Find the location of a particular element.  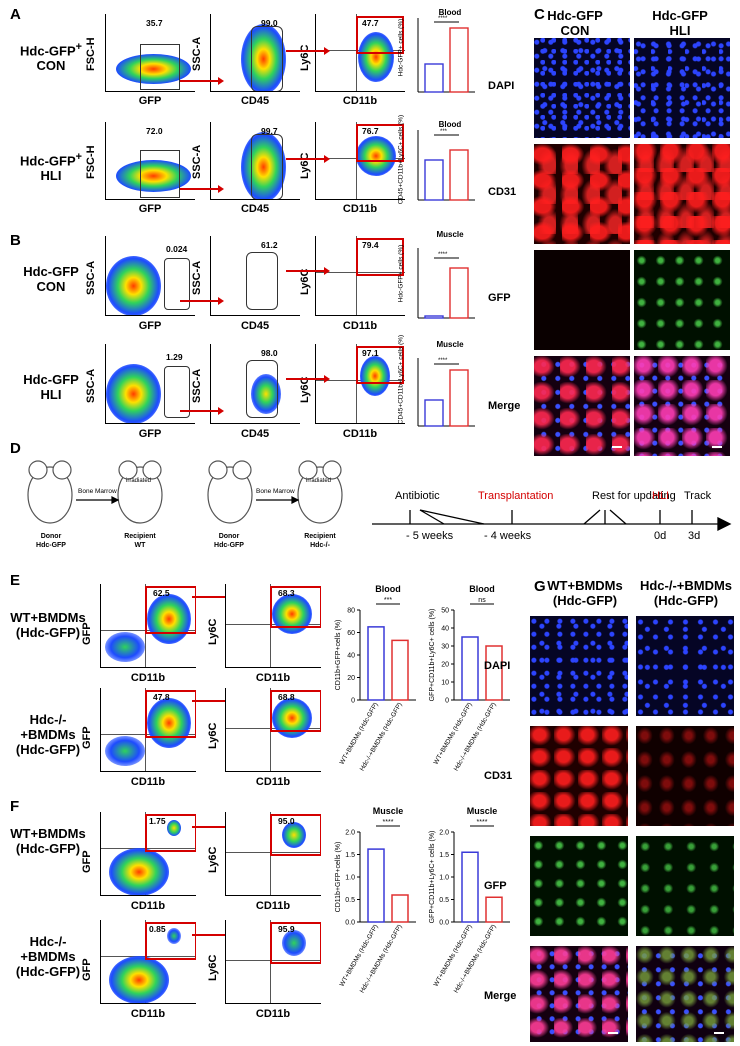

row-label-e1: WT+BMDMs (Hdc-GFP) is located at coordinates (48, 625).